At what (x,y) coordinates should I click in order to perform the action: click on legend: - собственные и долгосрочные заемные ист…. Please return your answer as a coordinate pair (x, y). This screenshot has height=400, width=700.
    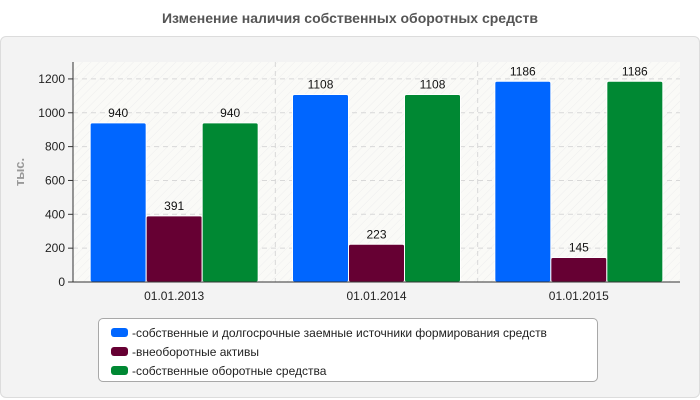
    Looking at the image, I should click on (348, 350).